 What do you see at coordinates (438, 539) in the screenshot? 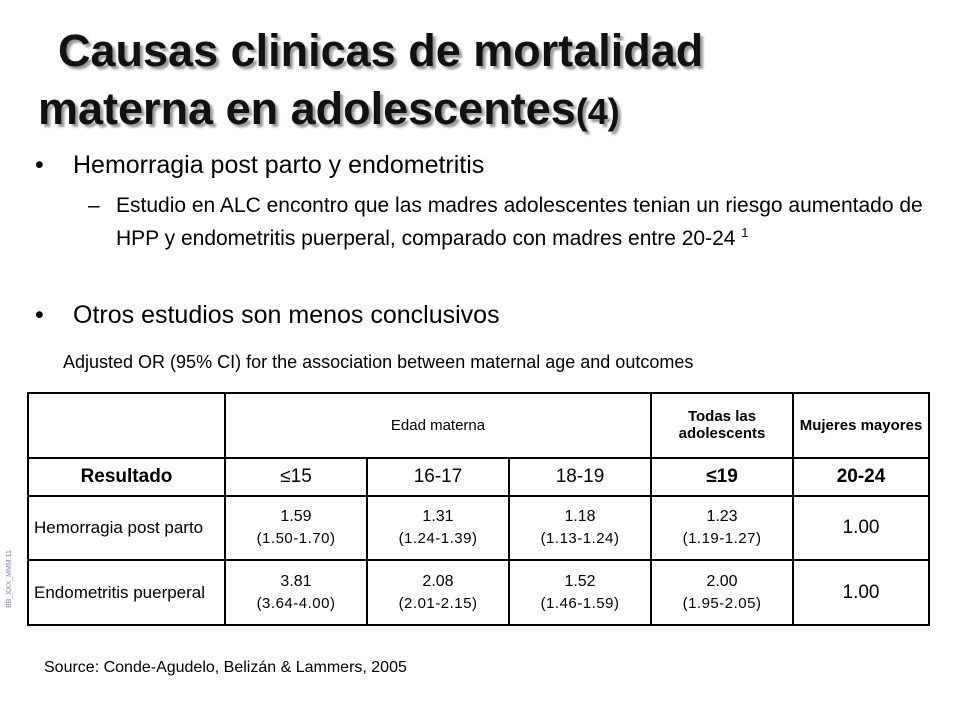
I see `cell-ci: (1.24-1.39)` at bounding box center [438, 539].